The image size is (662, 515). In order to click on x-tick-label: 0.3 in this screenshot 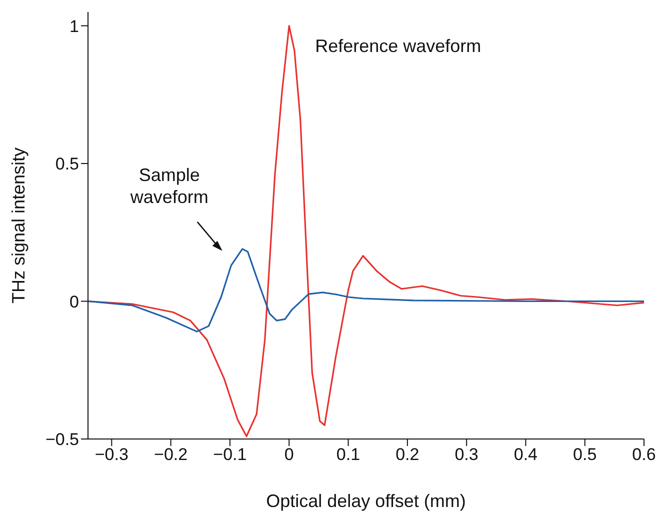, I will do `click(466, 454)`.